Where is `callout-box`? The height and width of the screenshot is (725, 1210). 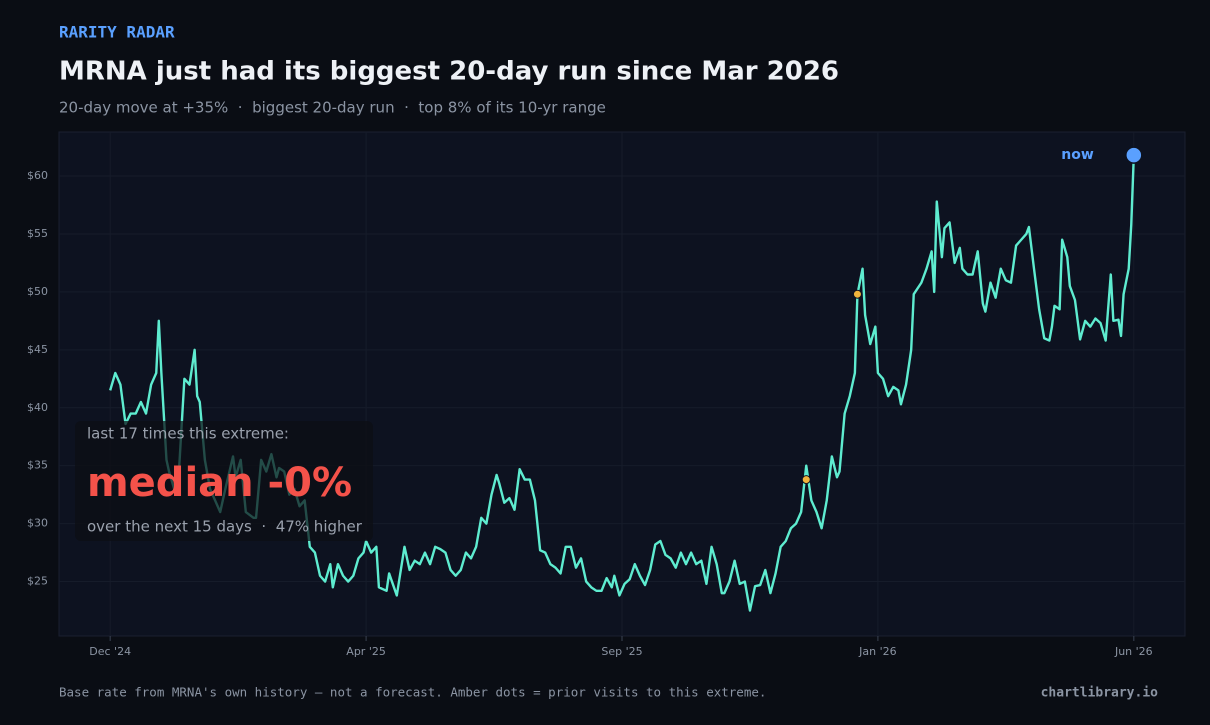 callout-box is located at coordinates (224, 481).